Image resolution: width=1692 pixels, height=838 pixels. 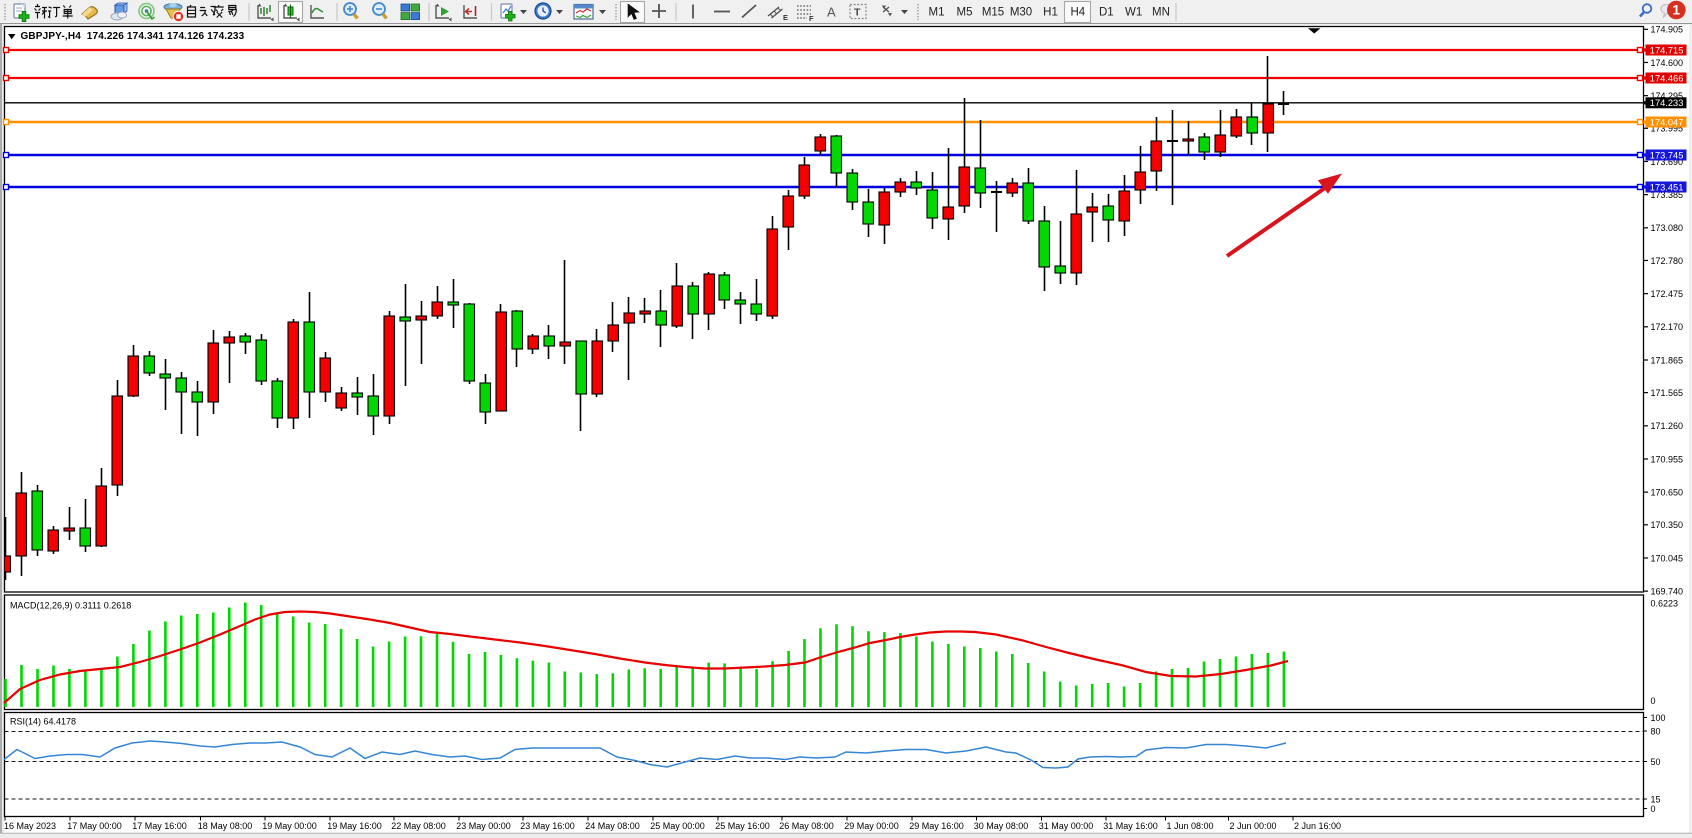 I want to click on svg-text: M1, so click(x=937, y=13).